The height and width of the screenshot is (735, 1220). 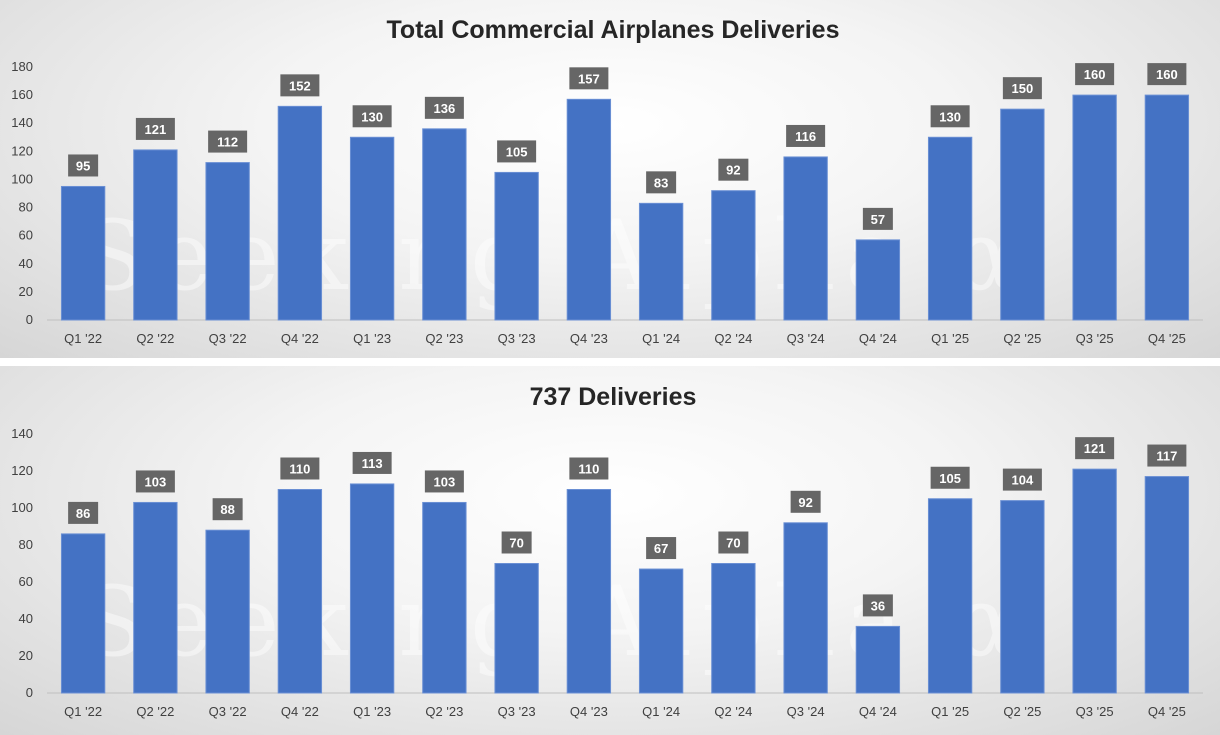 What do you see at coordinates (26, 618) in the screenshot?
I see `y-tick-label: 40` at bounding box center [26, 618].